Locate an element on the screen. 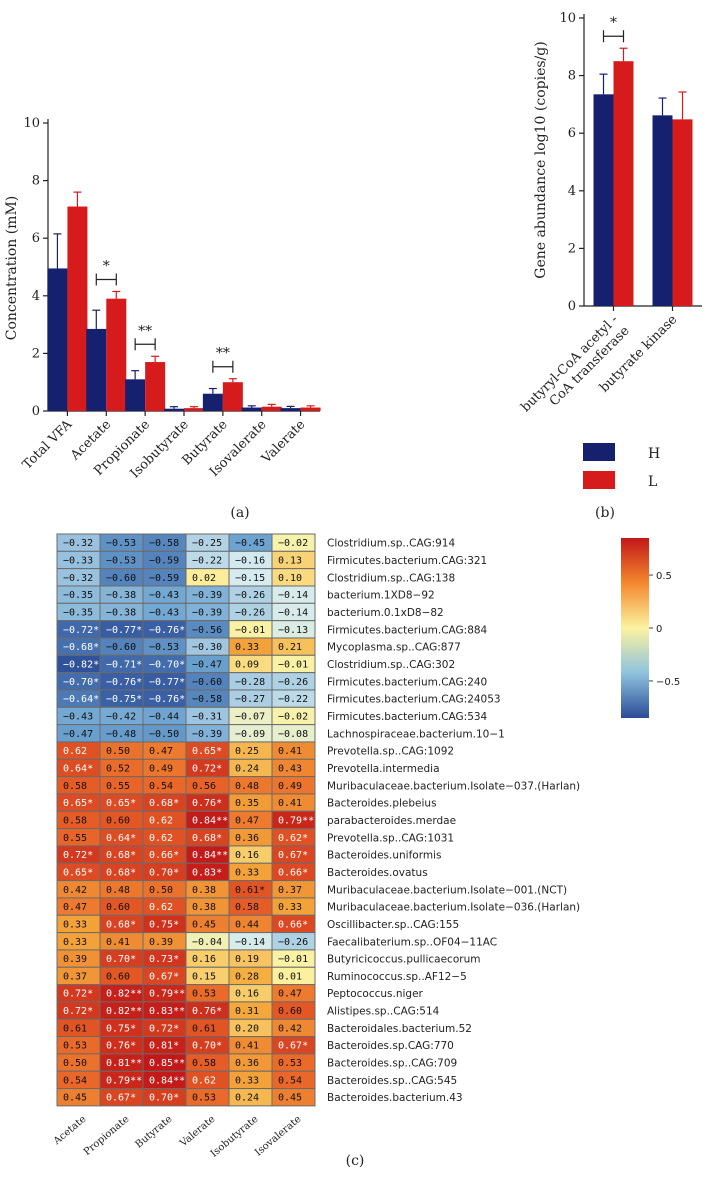  heatmap-cell-value: 0.39 is located at coordinates (161, 942).